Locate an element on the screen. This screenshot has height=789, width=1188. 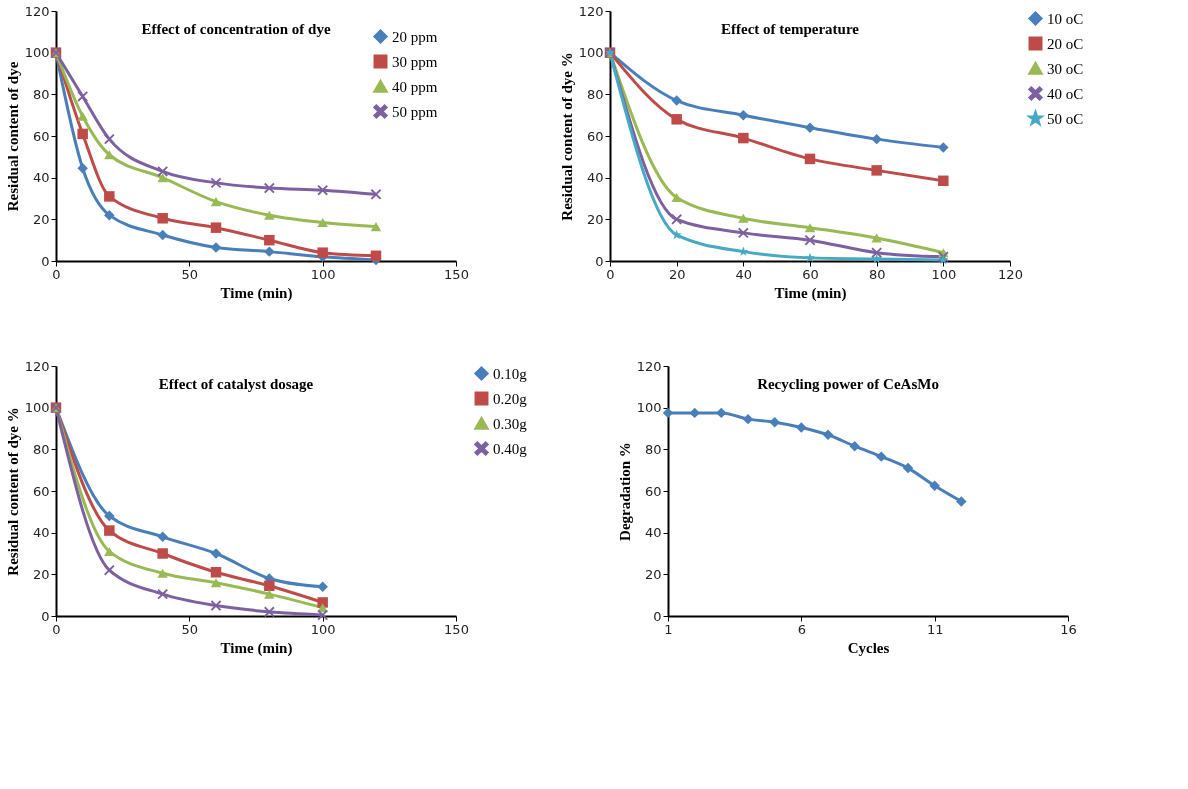
x-tick-label: 6 is located at coordinates (801, 629).